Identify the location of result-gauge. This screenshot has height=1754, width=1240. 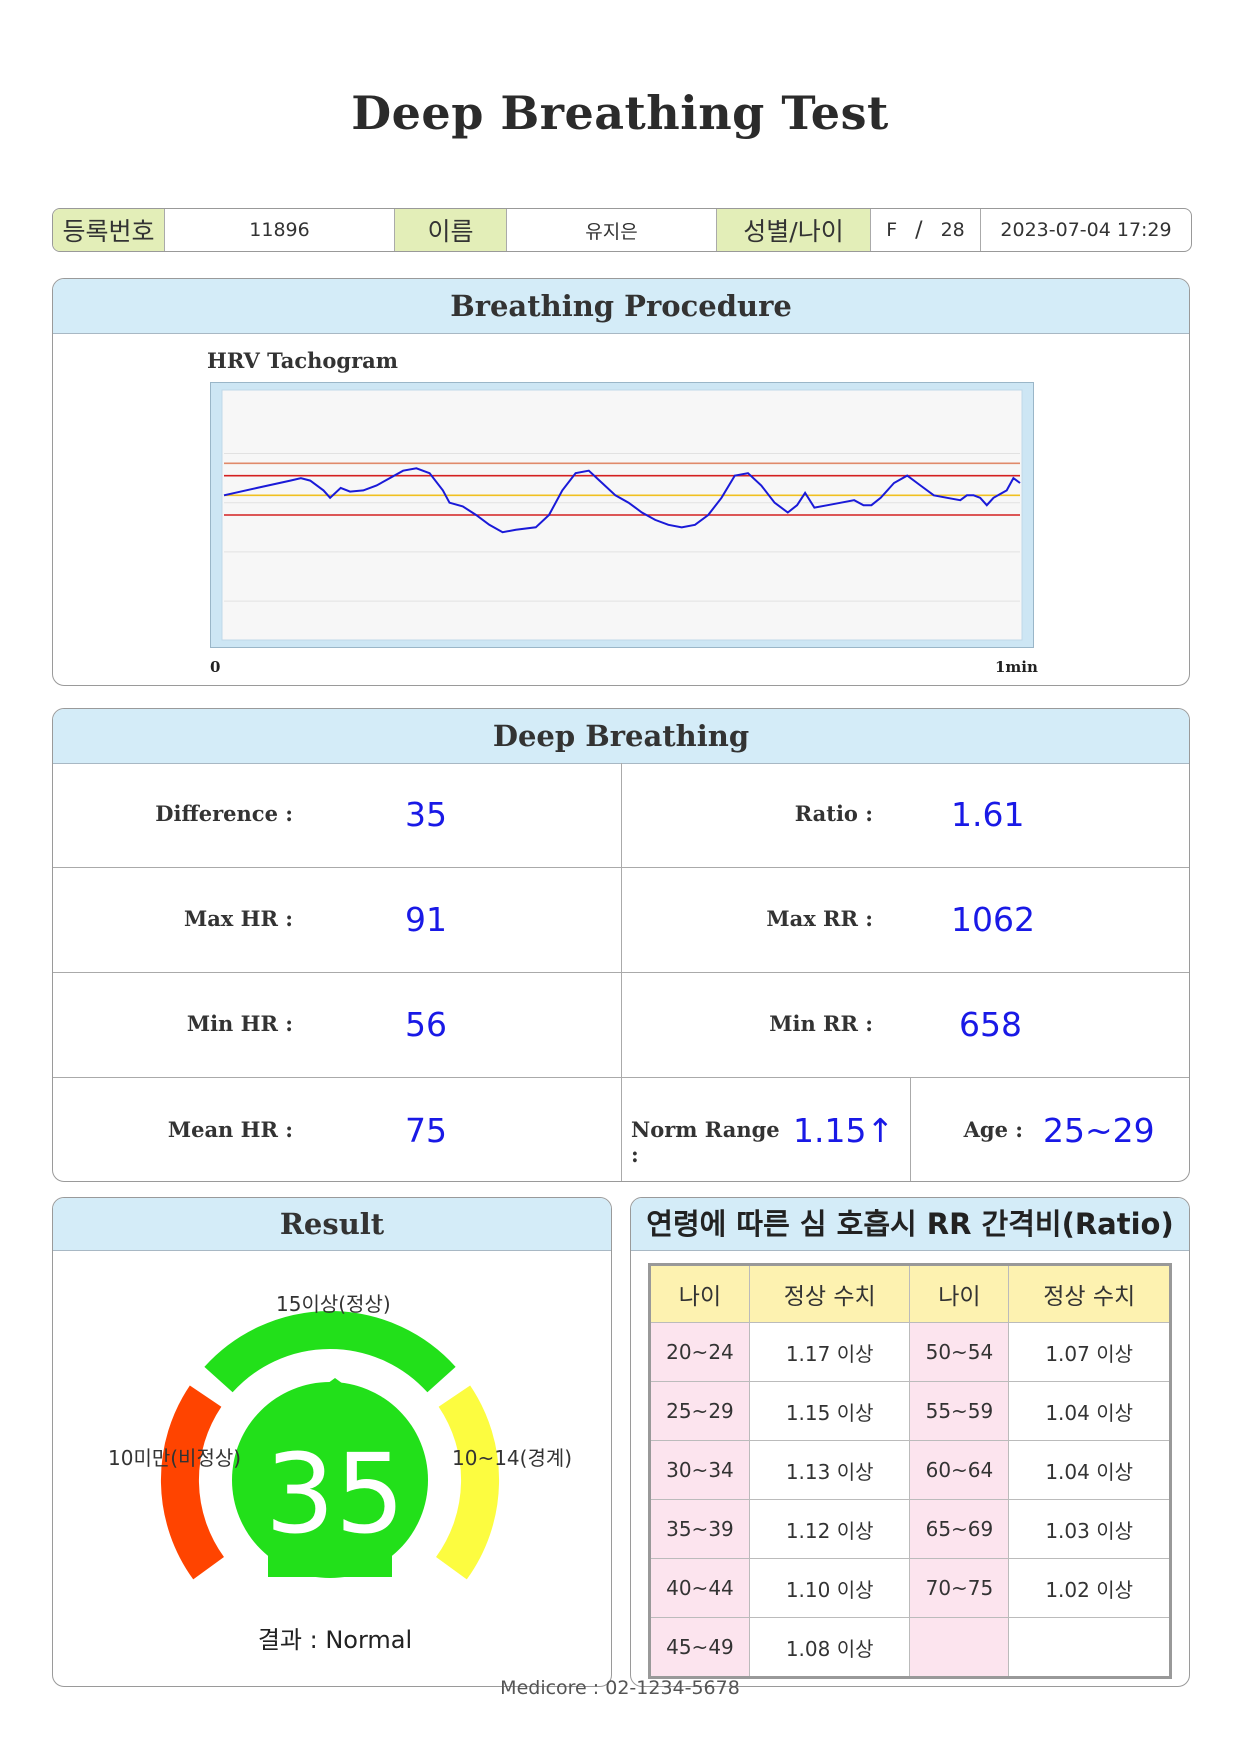
(330, 1445).